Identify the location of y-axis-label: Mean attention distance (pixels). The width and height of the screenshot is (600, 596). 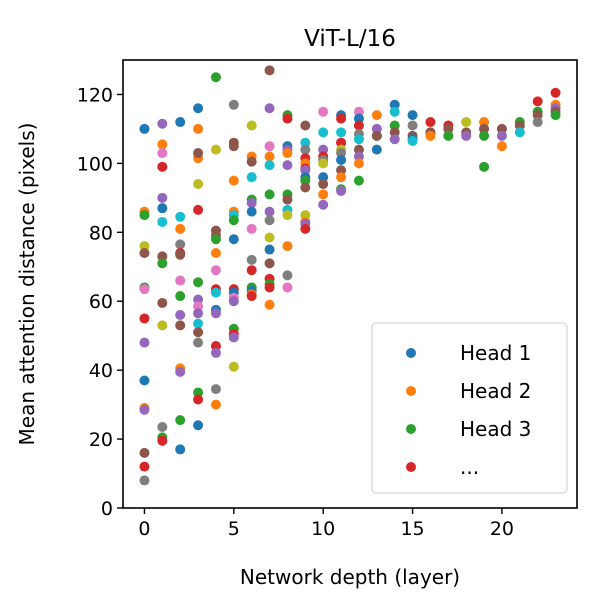
(27, 284).